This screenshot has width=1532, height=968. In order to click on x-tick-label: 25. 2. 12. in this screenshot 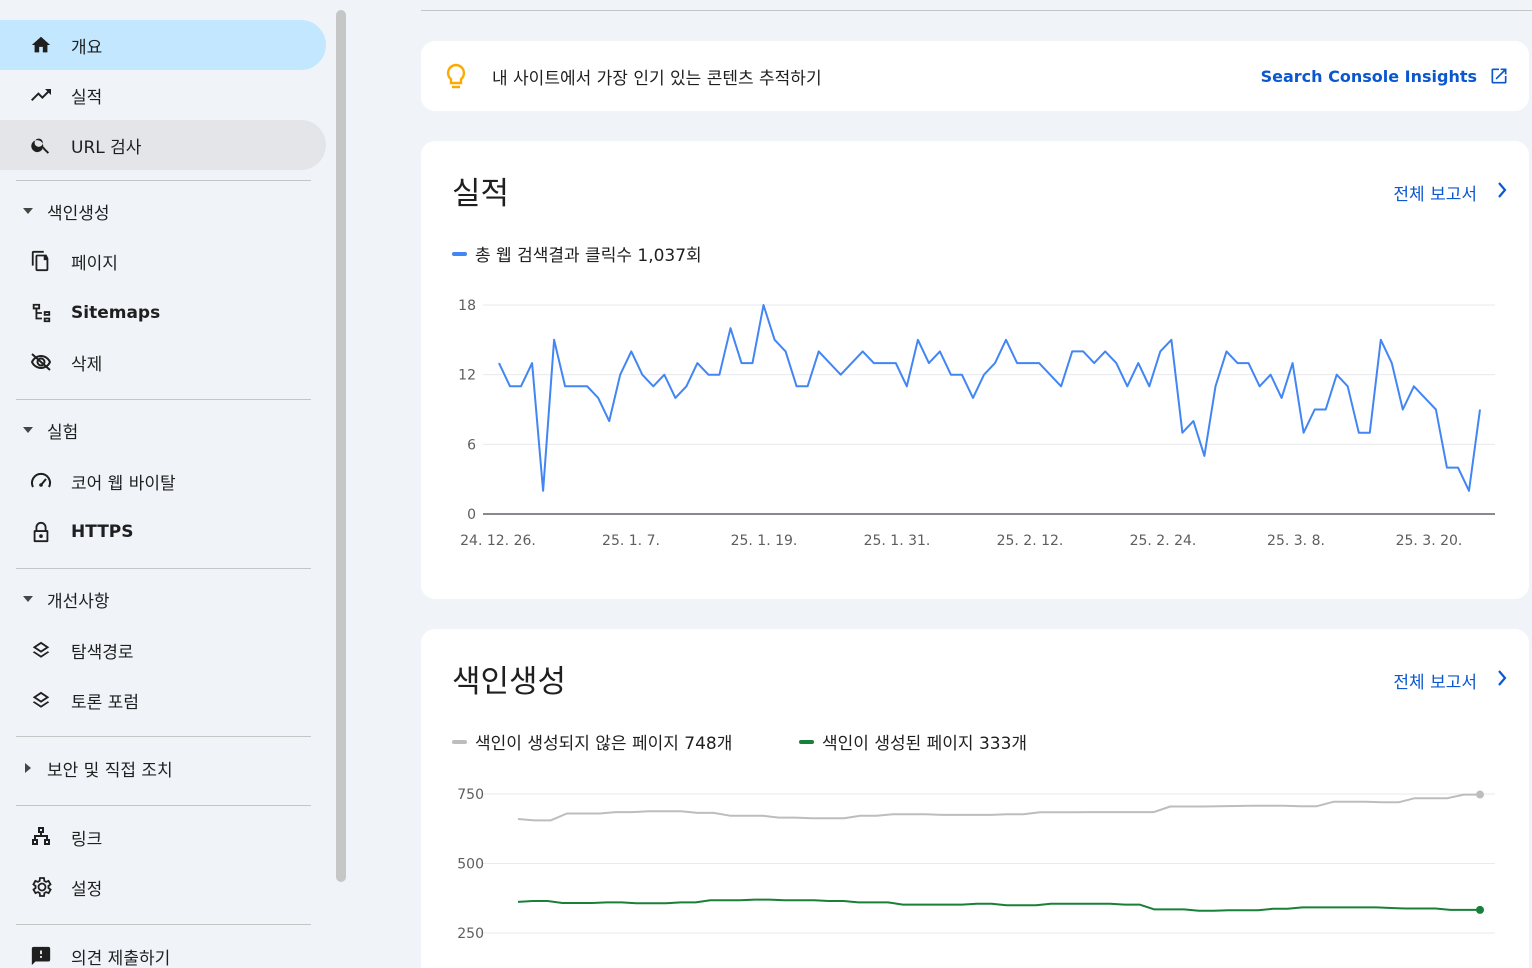, I will do `click(1030, 541)`.